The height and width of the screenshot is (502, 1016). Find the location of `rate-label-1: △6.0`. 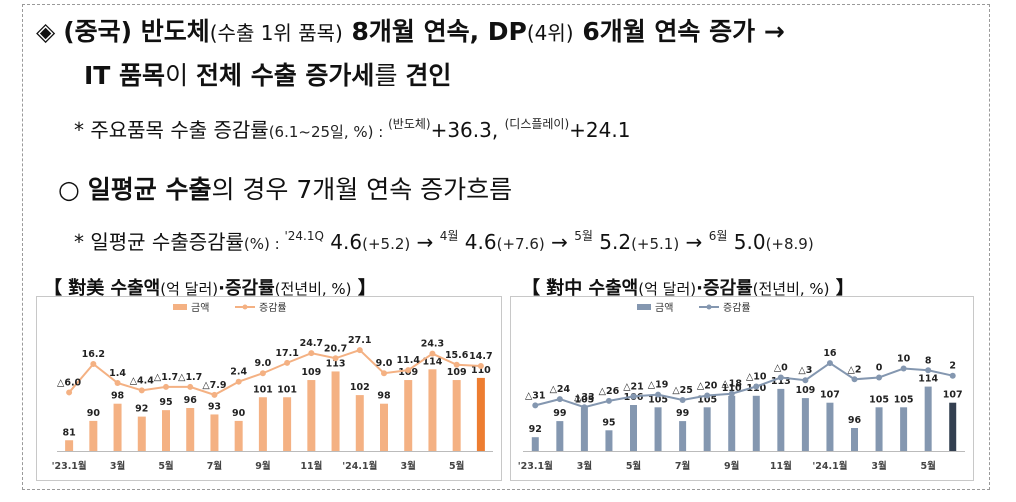

rate-label-1: △6.0 is located at coordinates (69, 382).